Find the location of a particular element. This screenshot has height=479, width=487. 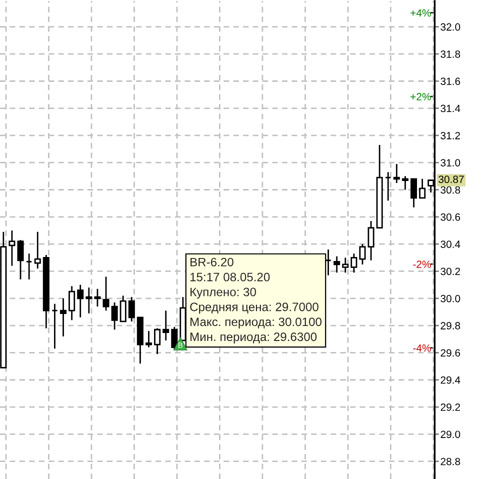

y-tick-label: 30.0 is located at coordinates (450, 298).